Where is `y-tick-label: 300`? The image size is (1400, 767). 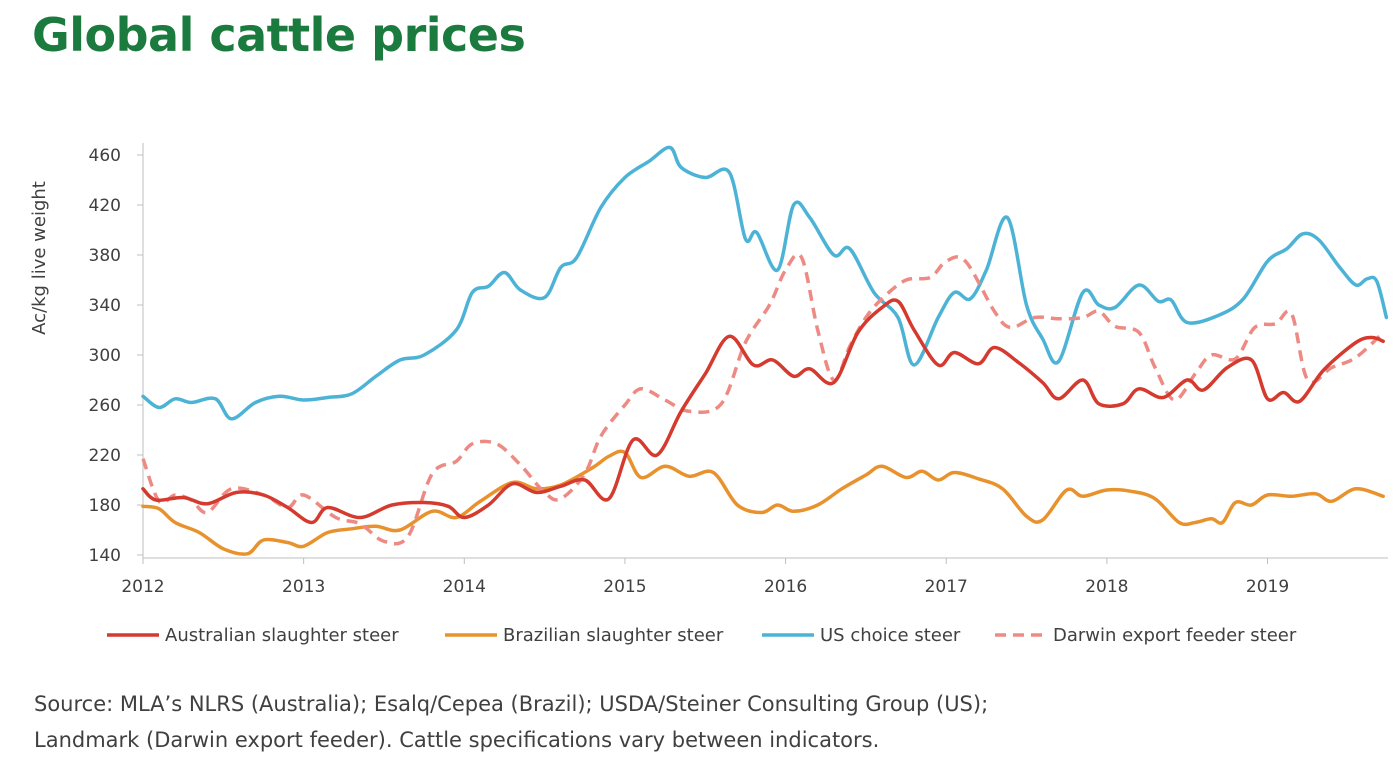 y-tick-label: 300 is located at coordinates (105, 356).